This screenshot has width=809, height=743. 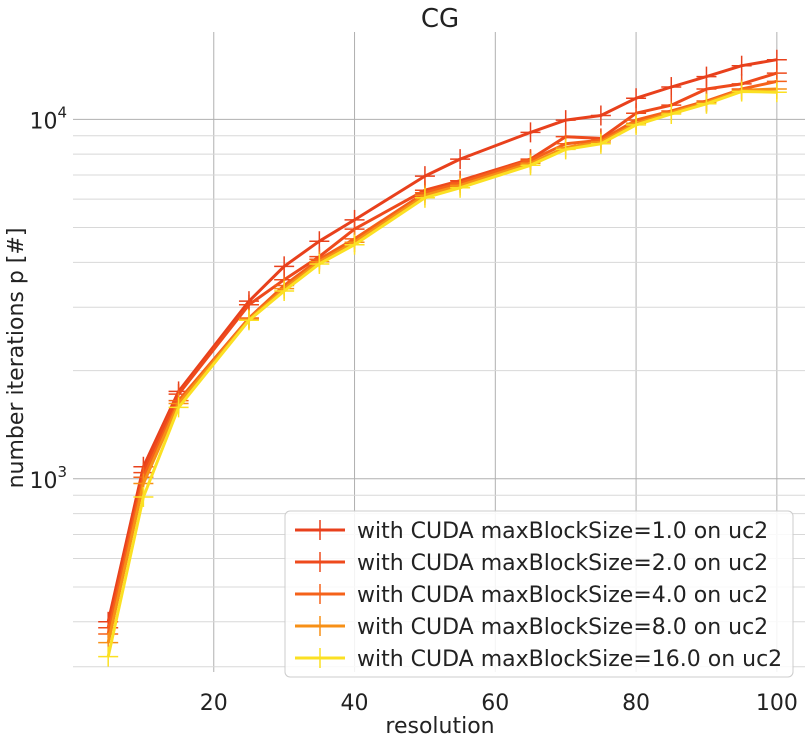 I want to click on legend-box, so click(x=539, y=594).